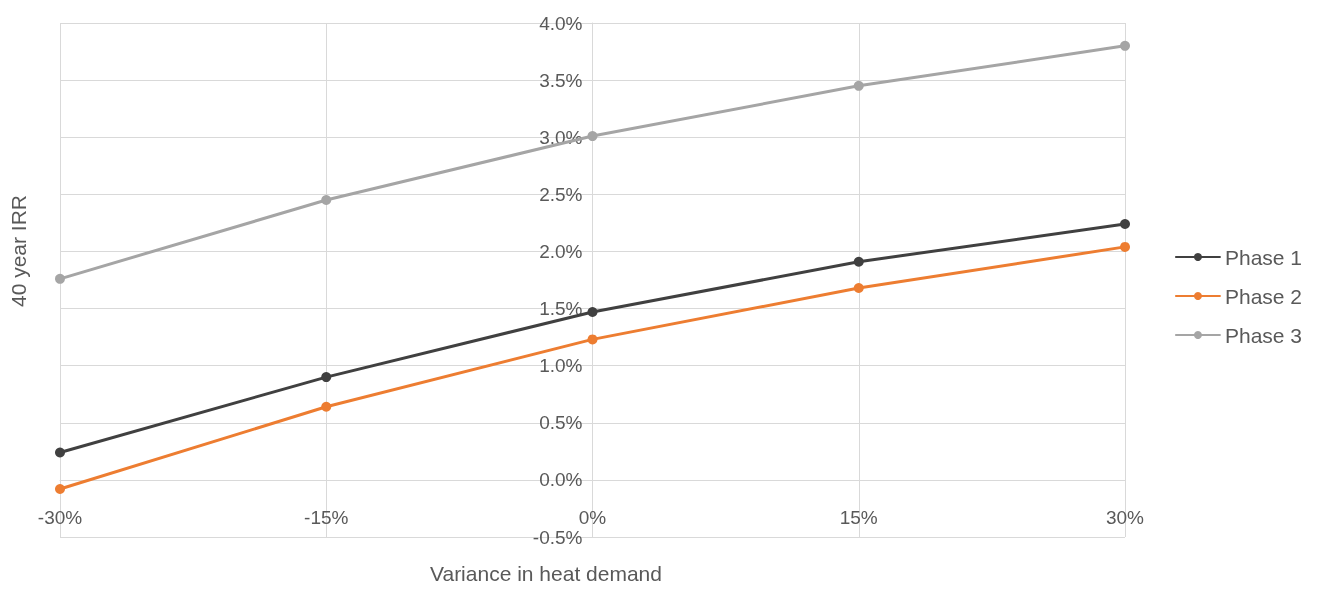 The width and height of the screenshot is (1317, 592). I want to click on y-tick-label: 1.0%, so click(561, 366).